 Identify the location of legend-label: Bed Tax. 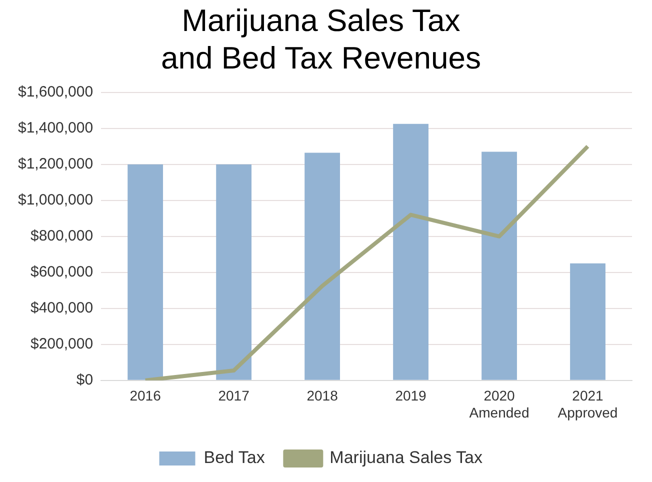
(235, 458).